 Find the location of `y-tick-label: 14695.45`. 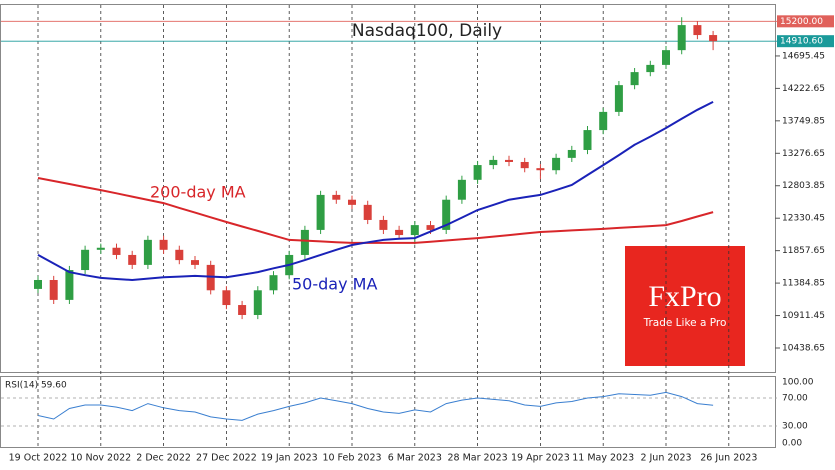

y-tick-label: 14695.45 is located at coordinates (803, 56).